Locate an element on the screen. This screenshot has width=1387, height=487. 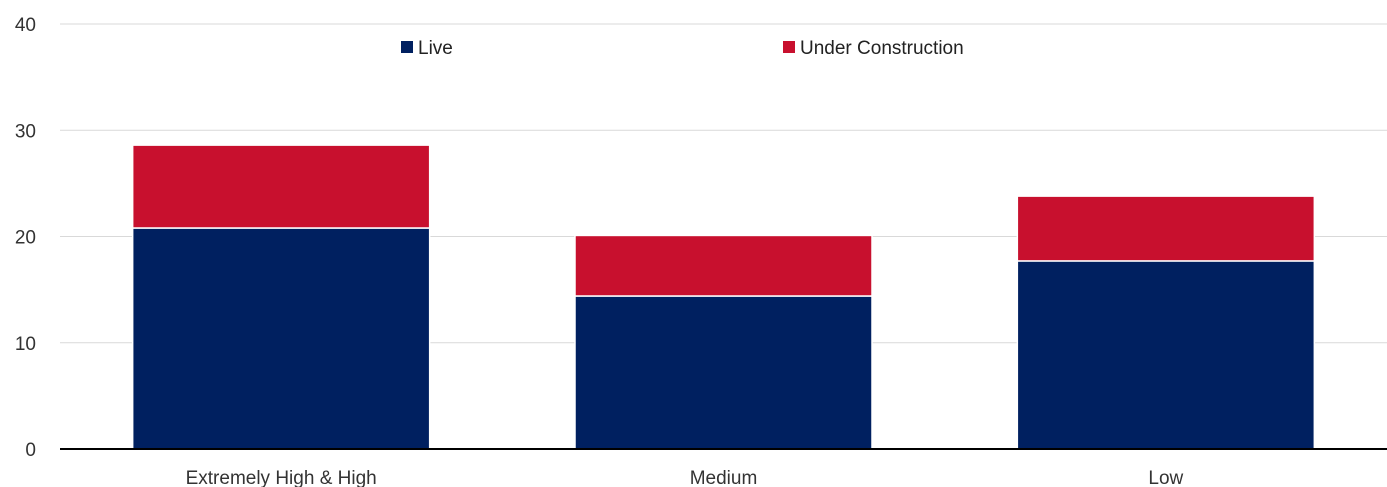
legend-label-0: Live is located at coordinates (435, 48).